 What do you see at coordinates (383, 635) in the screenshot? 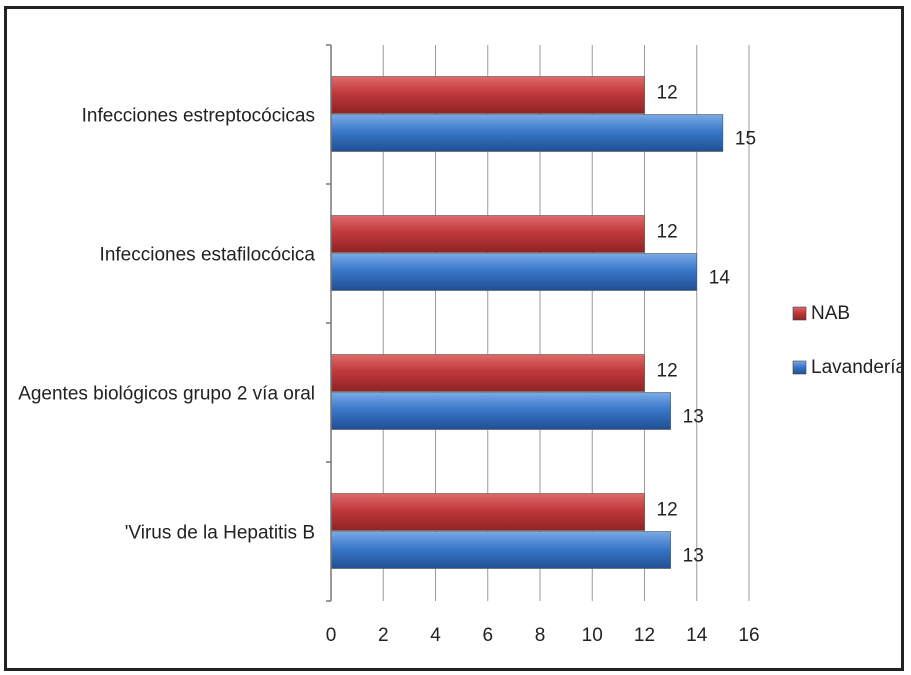
I see `x-tick-label: 2` at bounding box center [383, 635].